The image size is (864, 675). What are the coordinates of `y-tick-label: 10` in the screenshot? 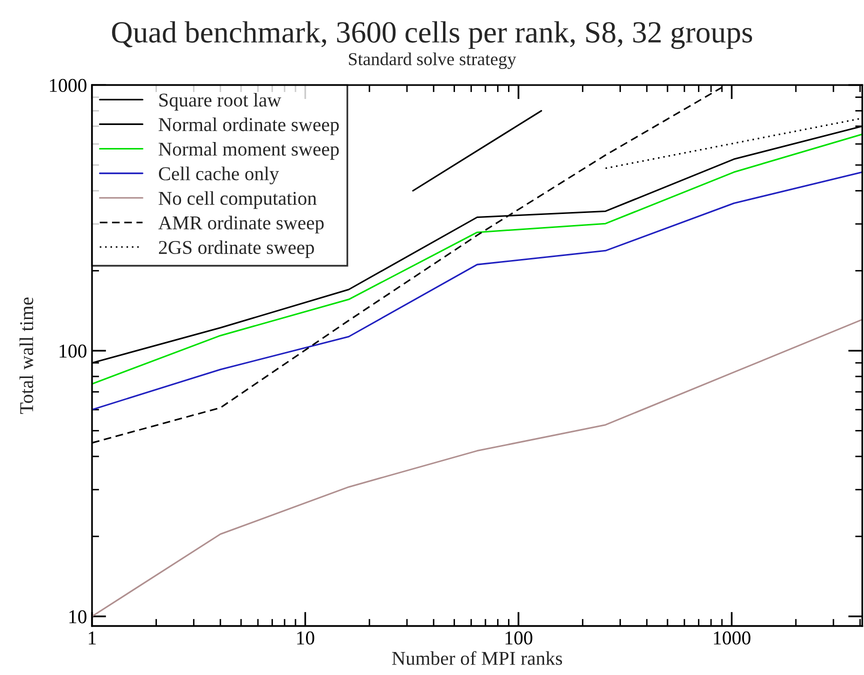 It's located at (77, 617).